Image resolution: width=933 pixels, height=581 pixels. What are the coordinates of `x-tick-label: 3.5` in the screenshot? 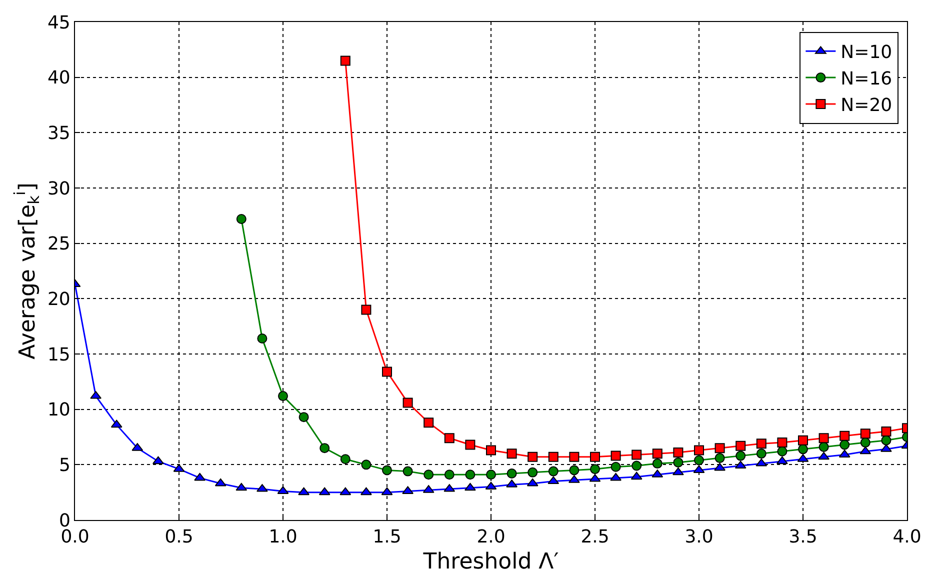 It's located at (803, 537).